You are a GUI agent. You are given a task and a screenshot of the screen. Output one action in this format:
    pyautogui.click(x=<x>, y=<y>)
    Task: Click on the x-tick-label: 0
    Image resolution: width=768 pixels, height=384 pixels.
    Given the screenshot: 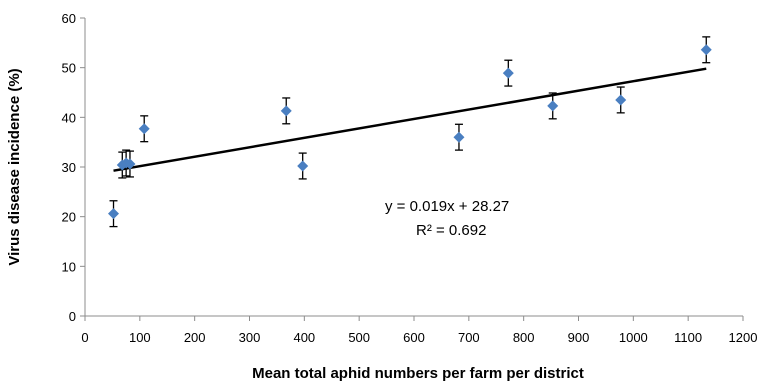 What is the action you would take?
    pyautogui.click(x=84, y=337)
    